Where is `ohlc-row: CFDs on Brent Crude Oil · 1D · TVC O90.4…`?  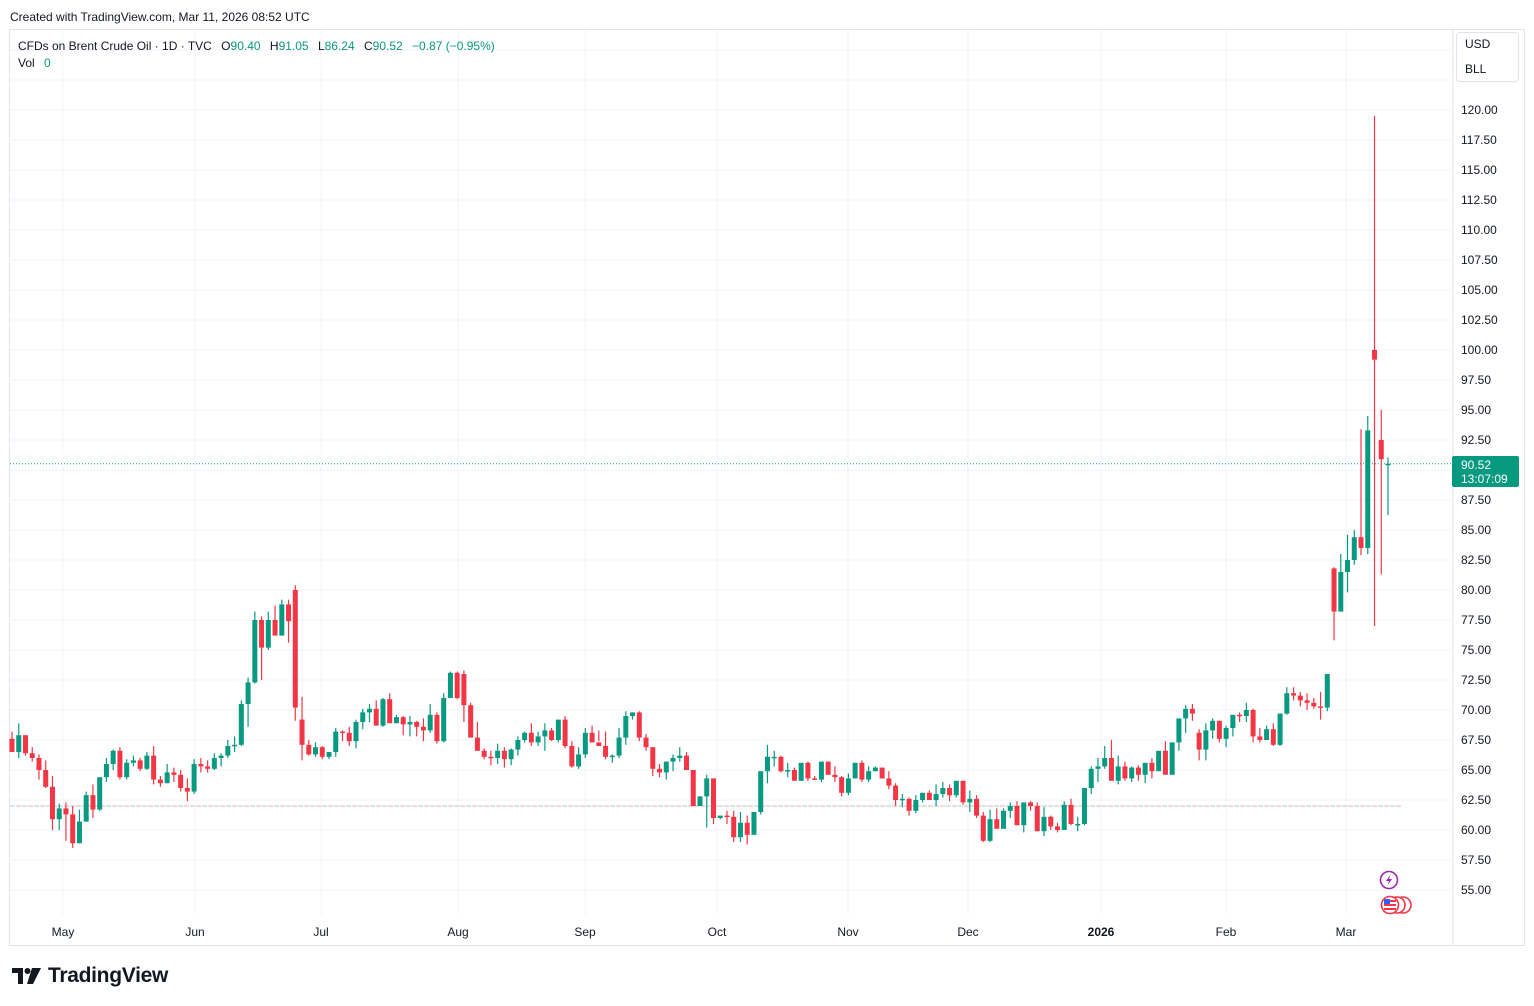 ohlc-row: CFDs on Brent Crude Oil · 1D · TVC O90.4… is located at coordinates (256, 46).